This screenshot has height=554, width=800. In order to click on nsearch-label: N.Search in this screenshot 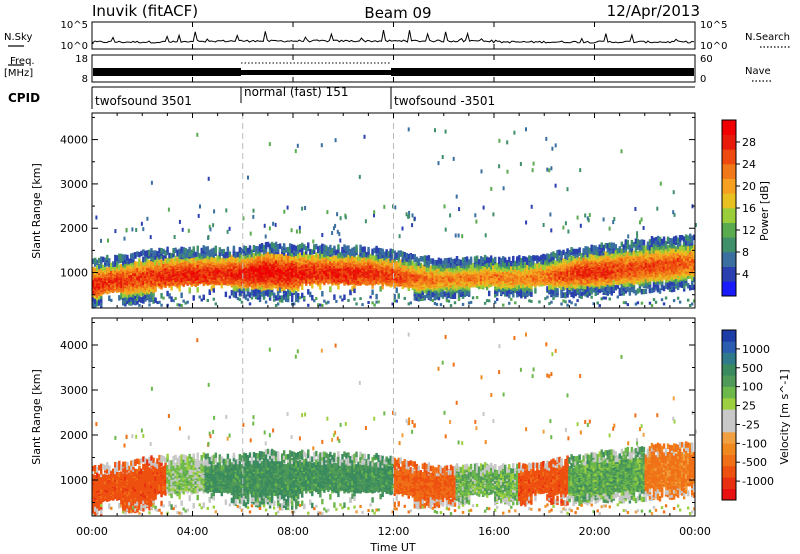, I will do `click(767, 37)`.